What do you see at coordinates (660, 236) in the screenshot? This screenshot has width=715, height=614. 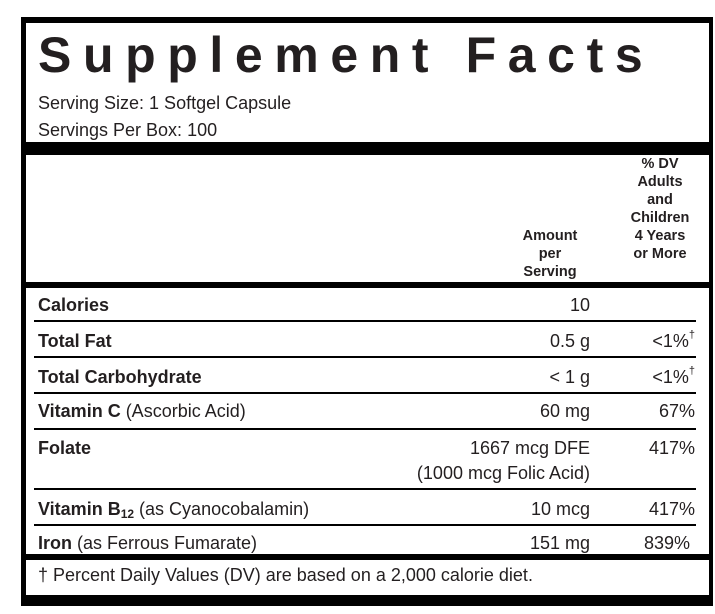 I see `dv-header-line: 4 Years` at bounding box center [660, 236].